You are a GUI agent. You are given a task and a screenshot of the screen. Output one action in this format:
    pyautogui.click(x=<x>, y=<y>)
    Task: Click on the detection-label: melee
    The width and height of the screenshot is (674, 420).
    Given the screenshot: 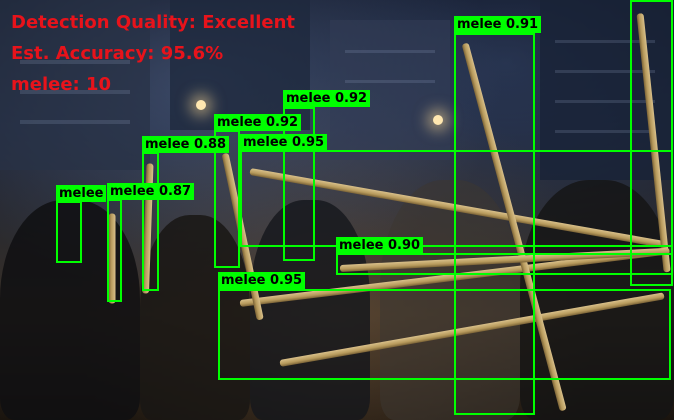 What is the action you would take?
    pyautogui.click(x=81, y=193)
    